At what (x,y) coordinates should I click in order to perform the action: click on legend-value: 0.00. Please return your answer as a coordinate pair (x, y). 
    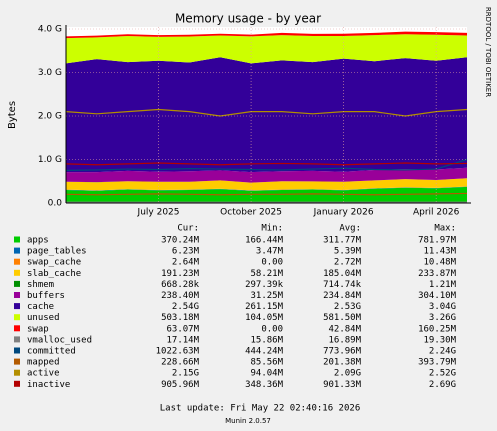
    Looking at the image, I should click on (272, 329).